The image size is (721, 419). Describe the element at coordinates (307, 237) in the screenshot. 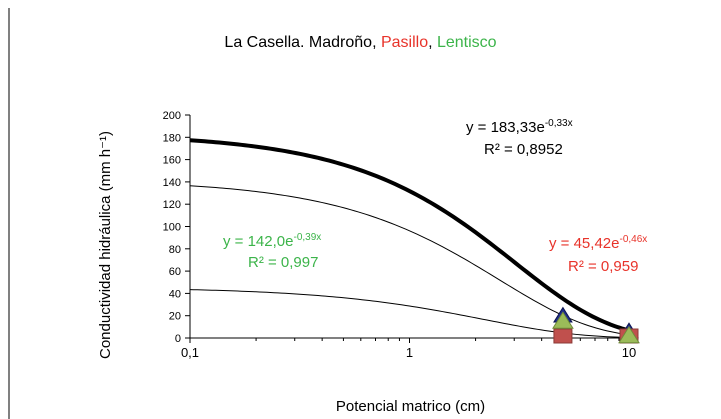

I see `eq-lentisco-exp: -0,39x` at that location.